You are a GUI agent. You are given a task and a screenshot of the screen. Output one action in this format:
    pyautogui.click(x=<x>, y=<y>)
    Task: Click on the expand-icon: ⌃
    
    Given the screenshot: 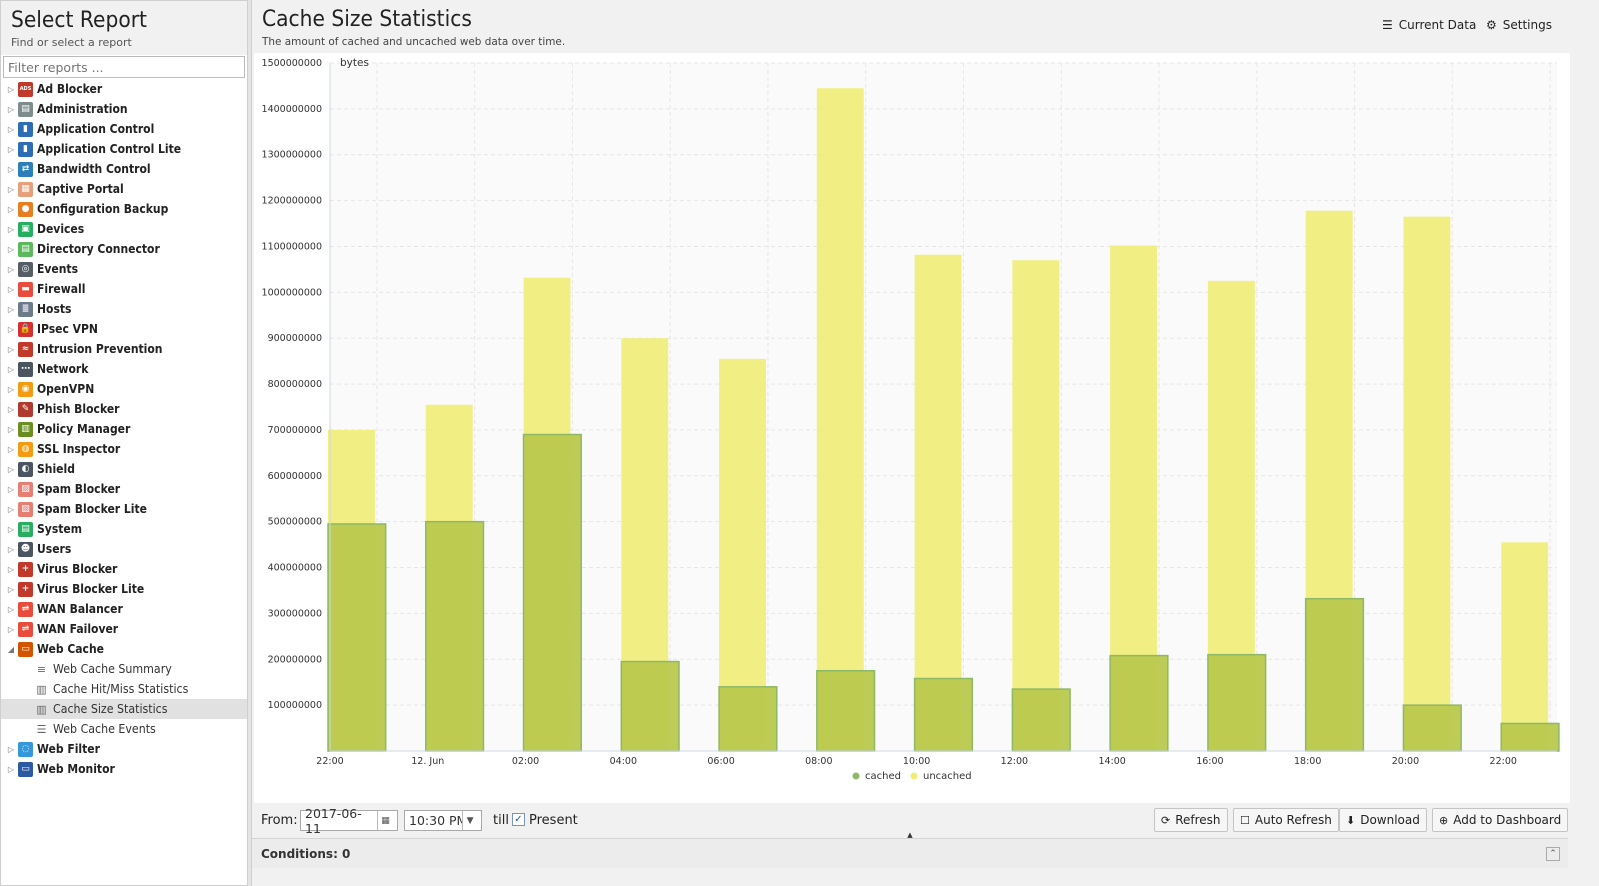 What is the action you would take?
    pyautogui.click(x=1553, y=854)
    